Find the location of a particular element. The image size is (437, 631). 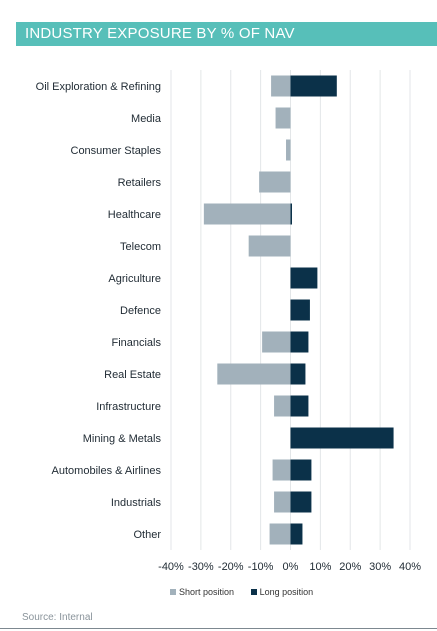

x-tick-label: -40% is located at coordinates (171, 567).